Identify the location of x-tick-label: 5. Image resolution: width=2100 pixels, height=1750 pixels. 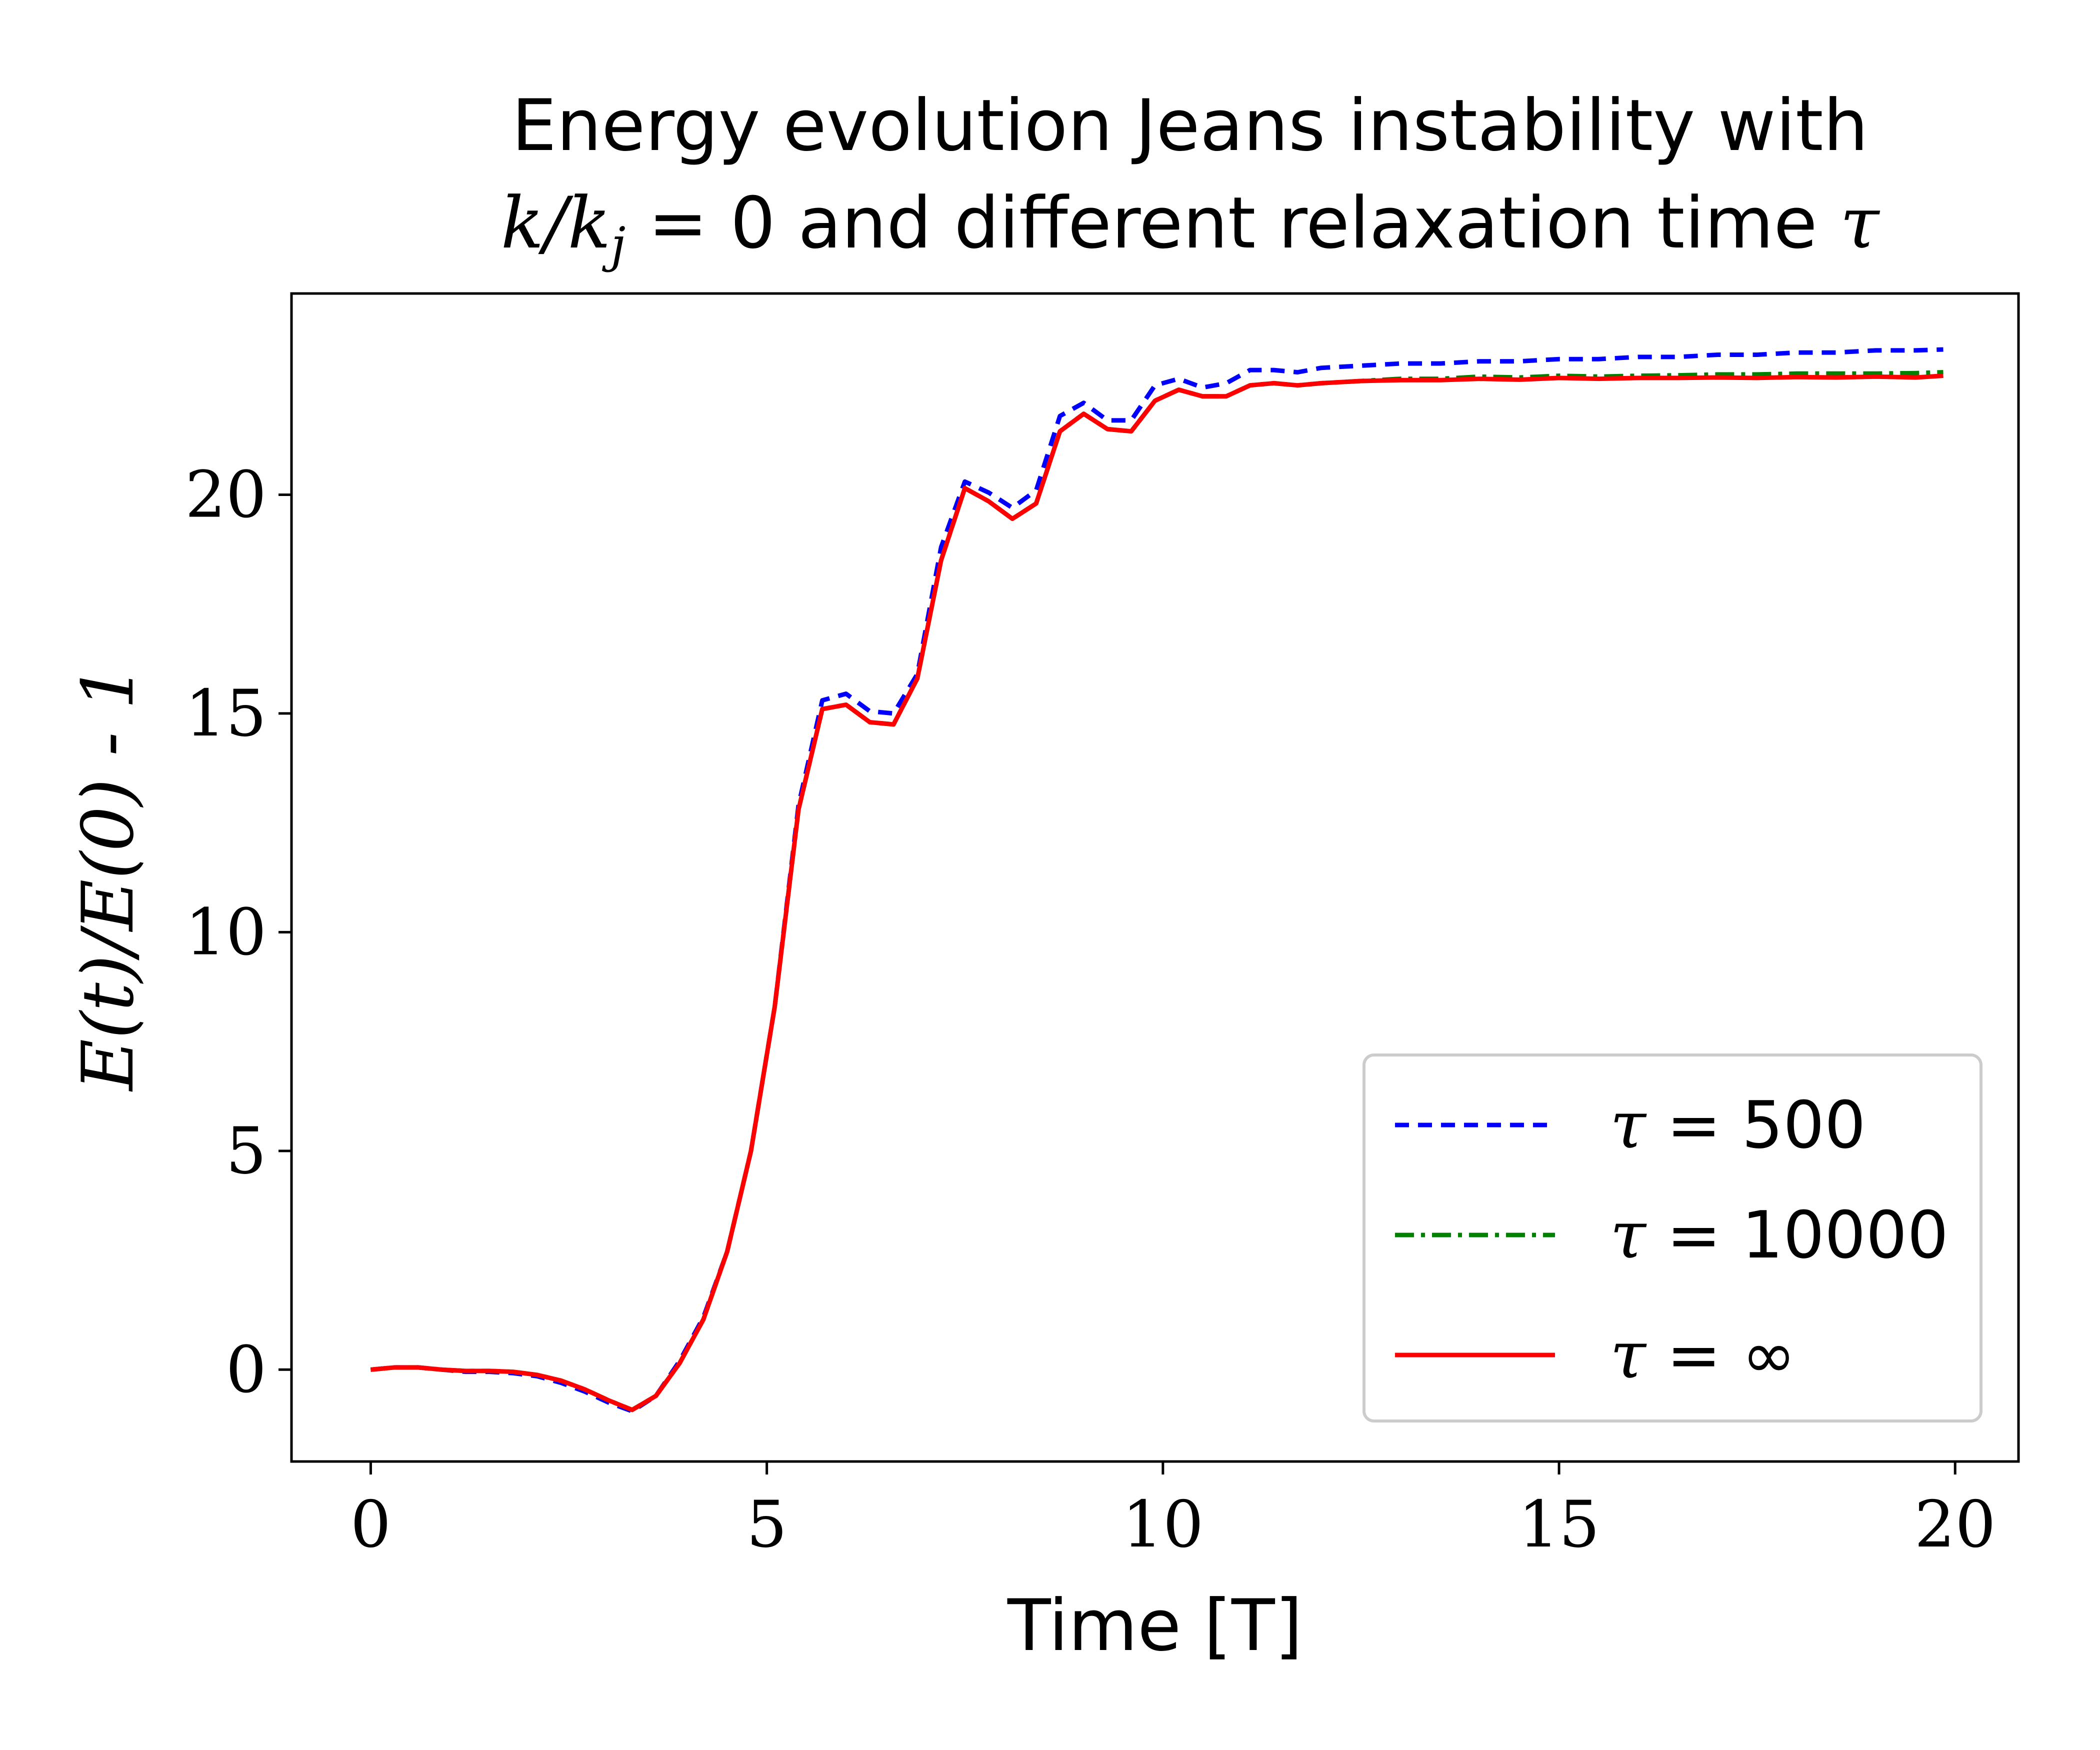
(766, 1525).